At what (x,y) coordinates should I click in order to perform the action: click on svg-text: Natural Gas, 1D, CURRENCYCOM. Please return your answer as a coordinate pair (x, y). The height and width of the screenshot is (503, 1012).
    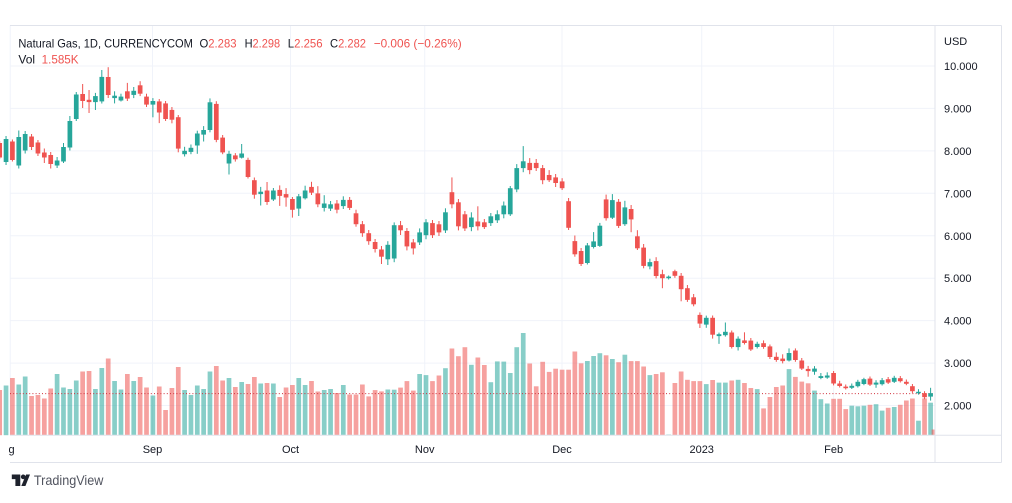
    Looking at the image, I should click on (105, 44).